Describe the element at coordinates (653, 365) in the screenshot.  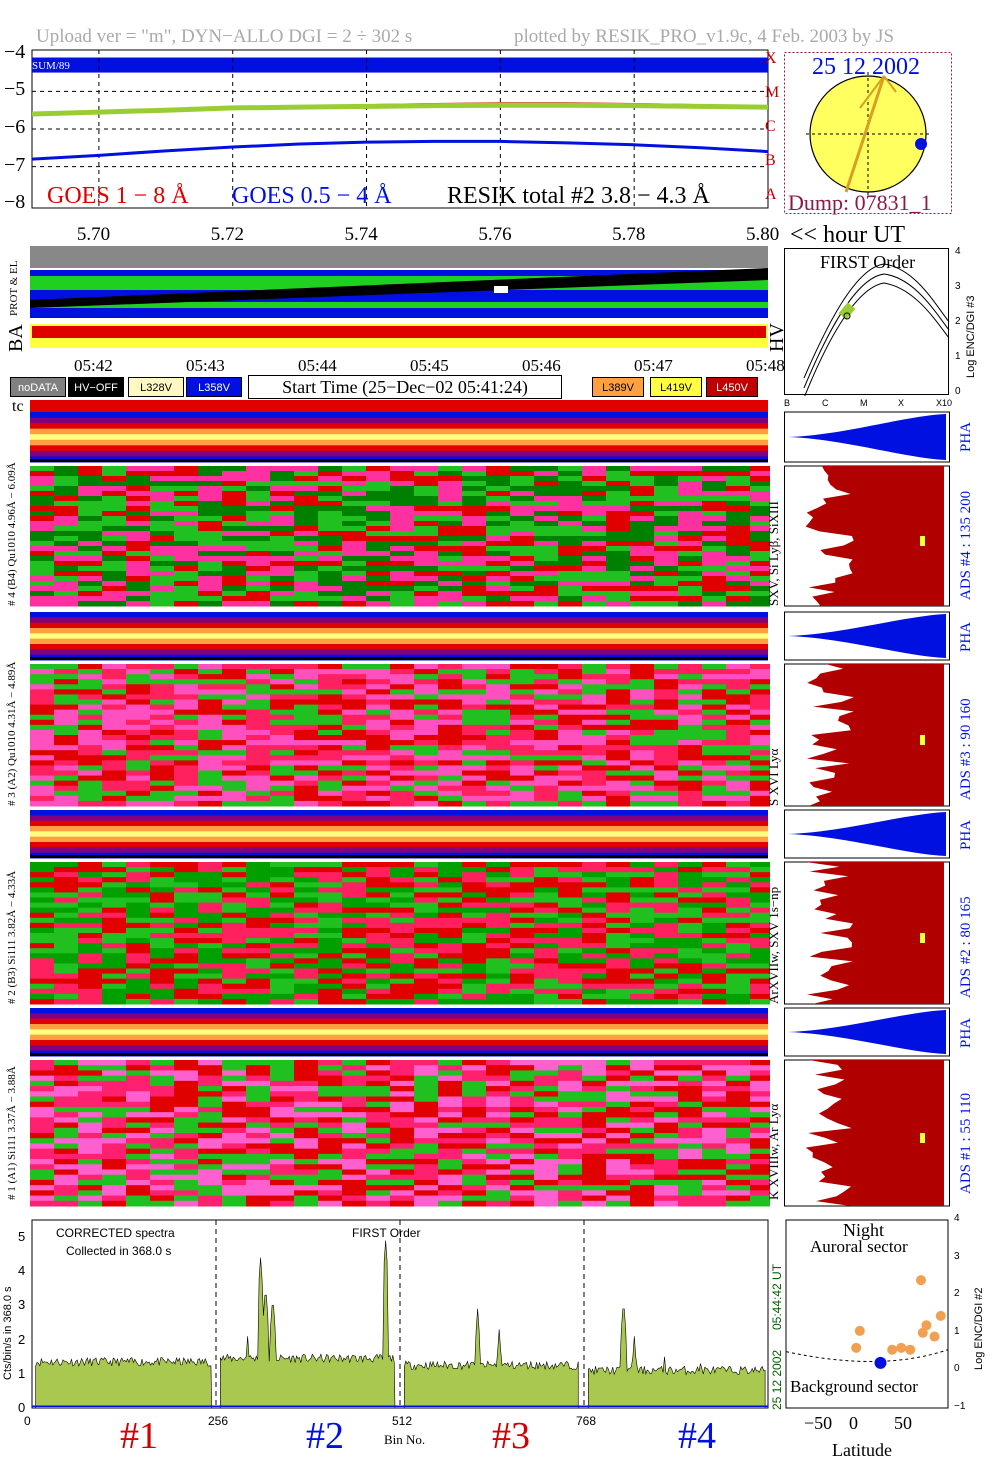
I see `status-time-tick: 05:47` at that location.